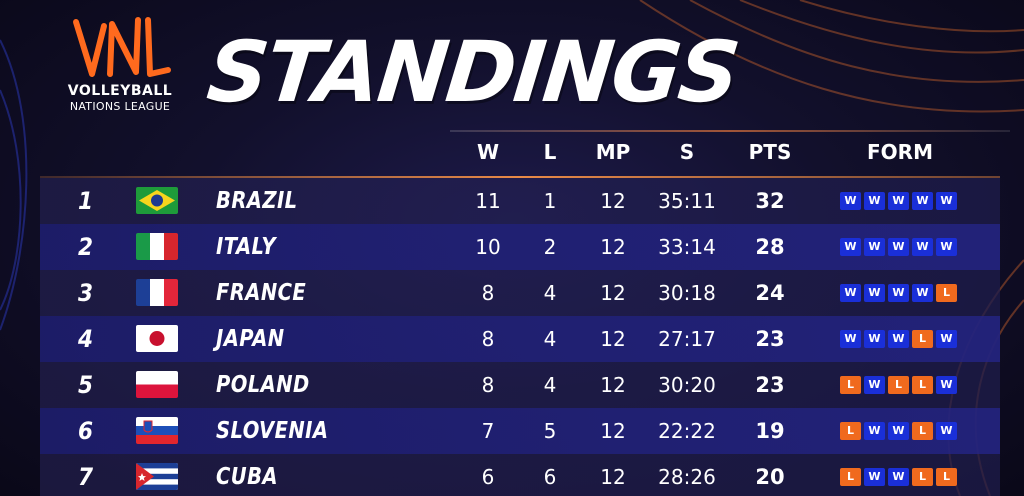  What do you see at coordinates (770, 339) in the screenshot?
I see `points: 23` at bounding box center [770, 339].